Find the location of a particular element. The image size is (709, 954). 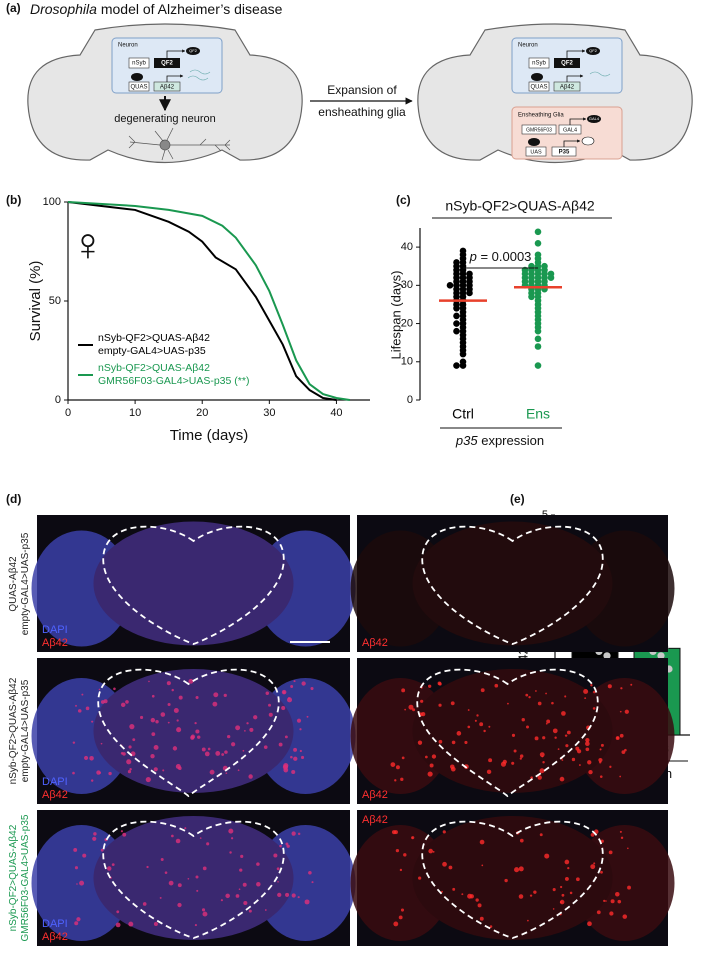

region-outline is located at coordinates (507, 733).